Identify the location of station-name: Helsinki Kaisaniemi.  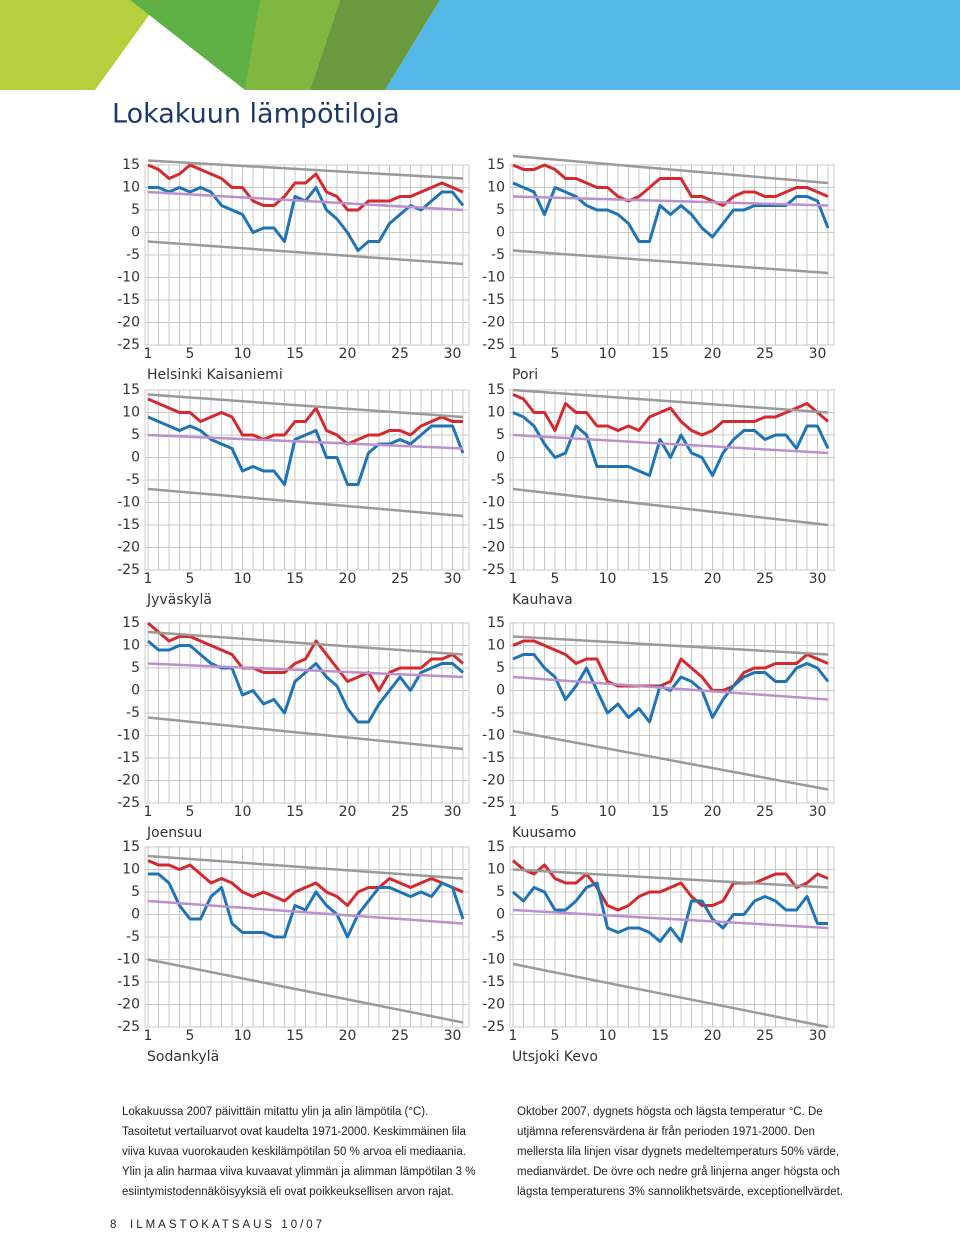
(215, 375).